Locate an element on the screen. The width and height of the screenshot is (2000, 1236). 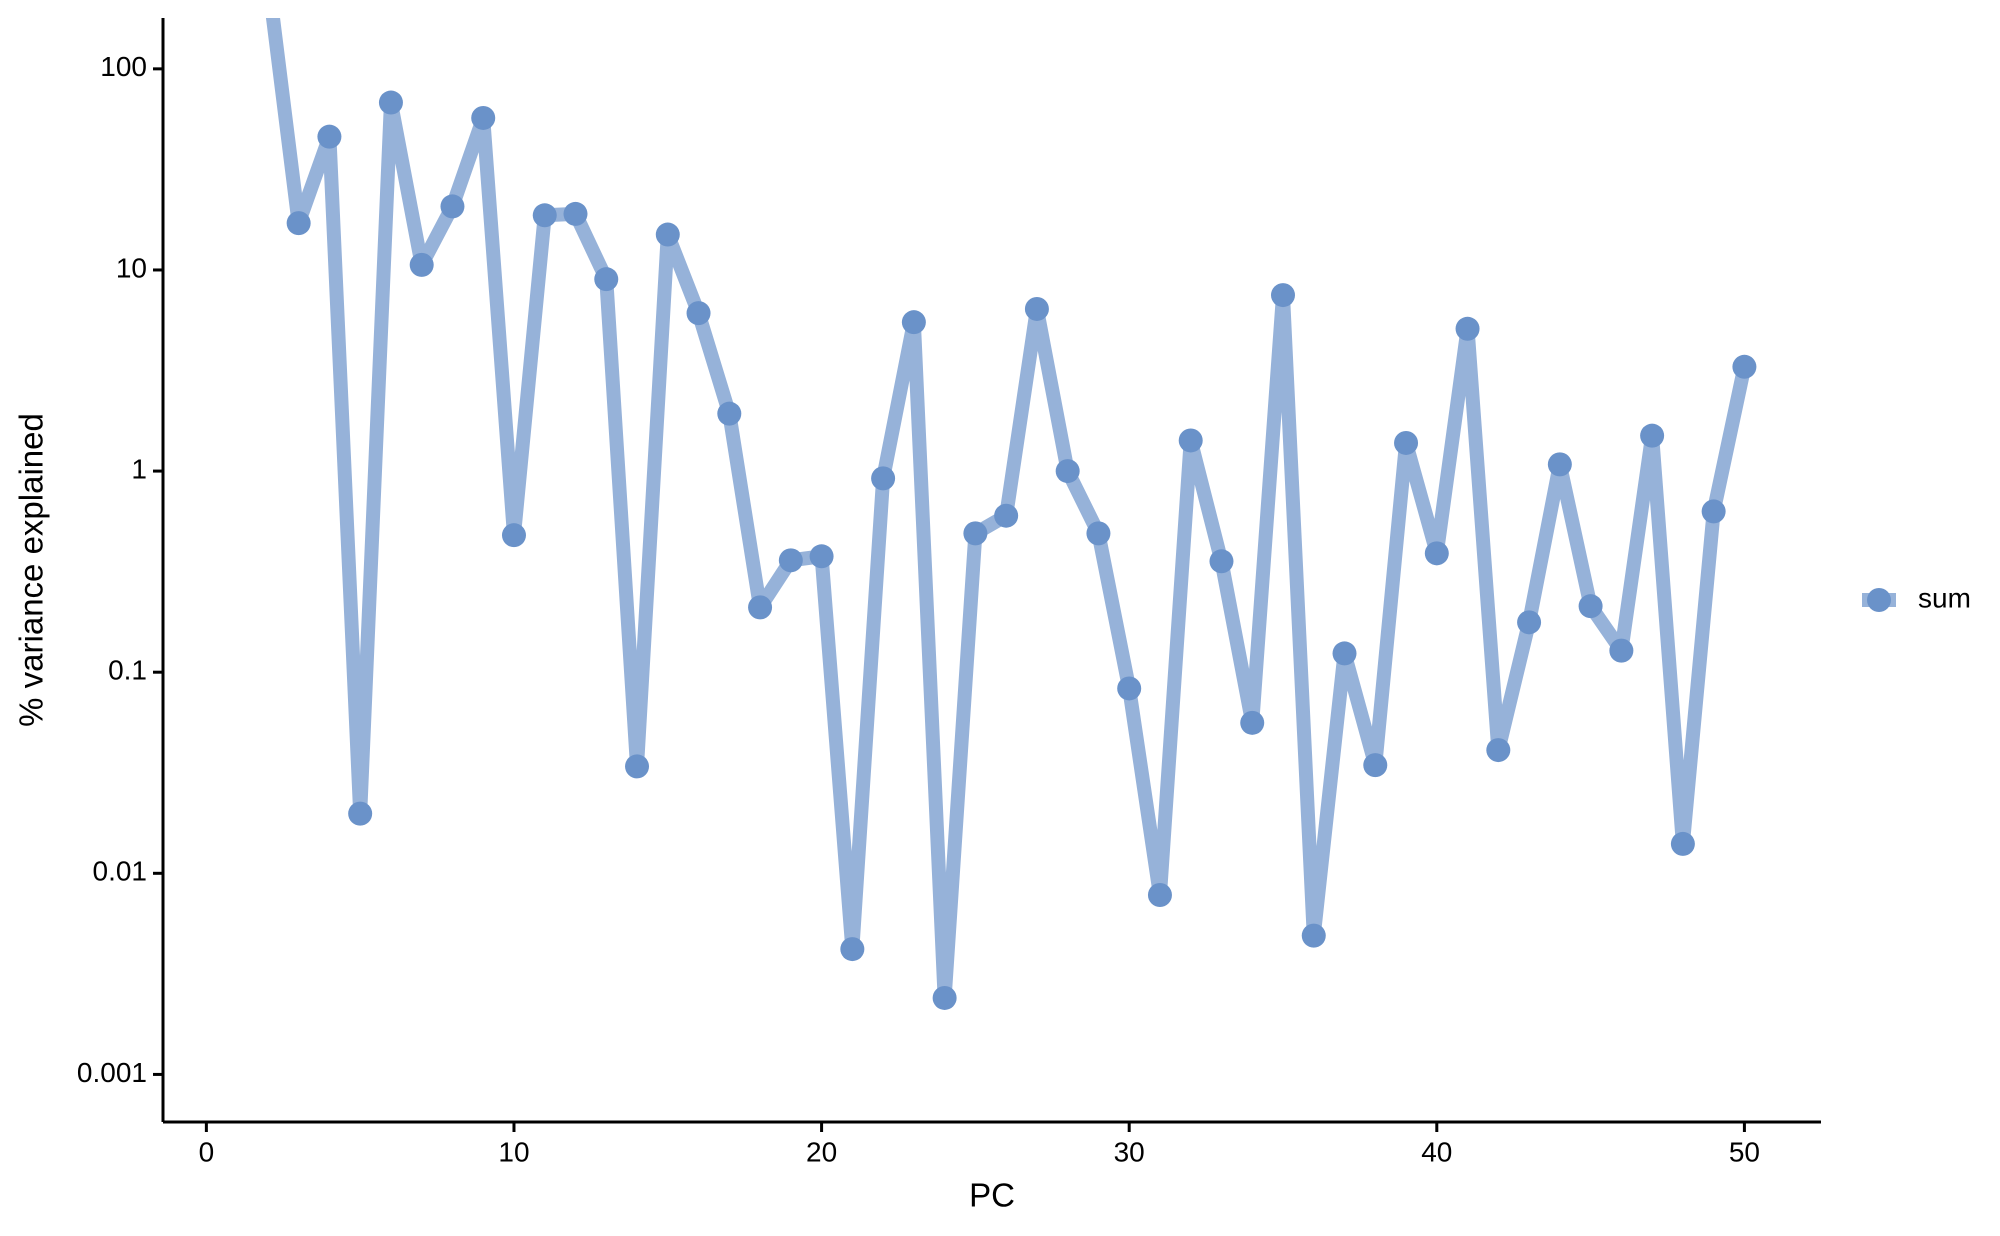
y-tick-label: 100 is located at coordinates (123, 66).